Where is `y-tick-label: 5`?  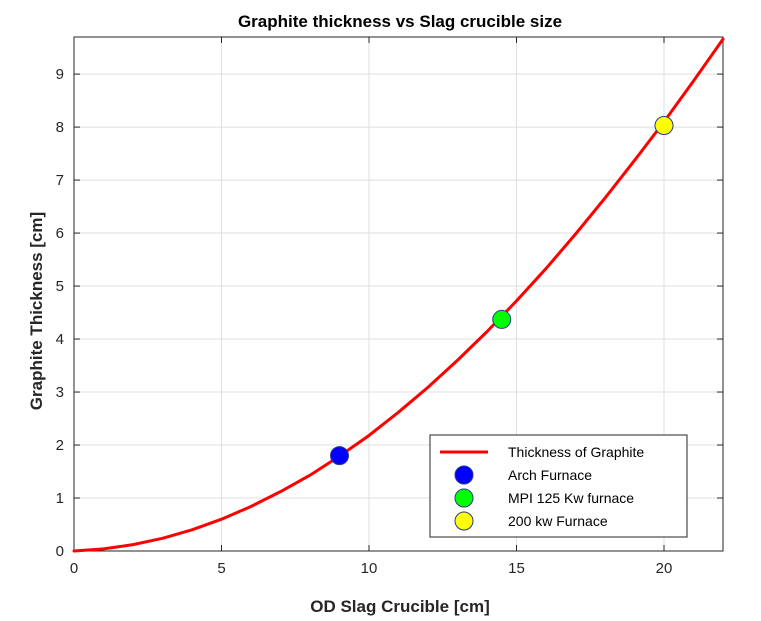 y-tick-label: 5 is located at coordinates (60, 286).